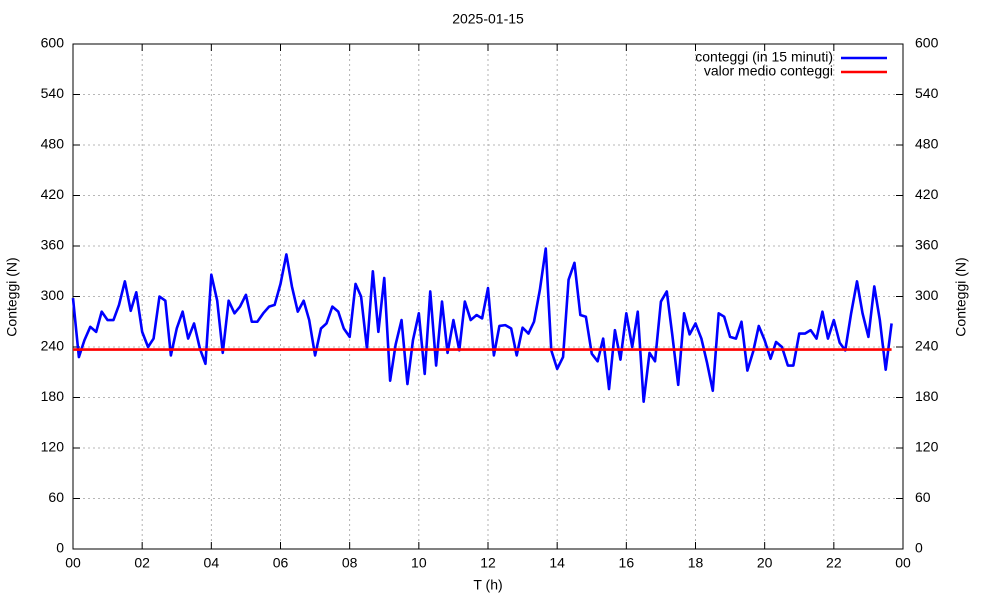 This screenshot has height=600, width=1000. Describe the element at coordinates (53, 447) in the screenshot. I see `y-tick-label: 120` at that location.